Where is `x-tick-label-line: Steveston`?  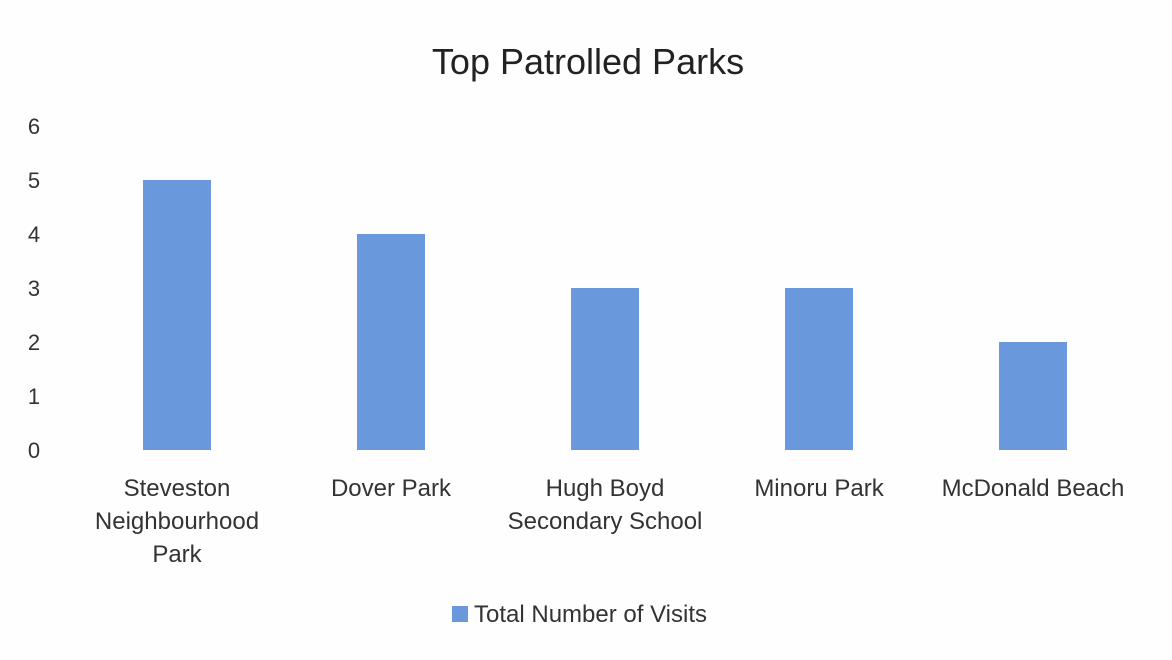
x-tick-label-line: Steveston is located at coordinates (177, 488).